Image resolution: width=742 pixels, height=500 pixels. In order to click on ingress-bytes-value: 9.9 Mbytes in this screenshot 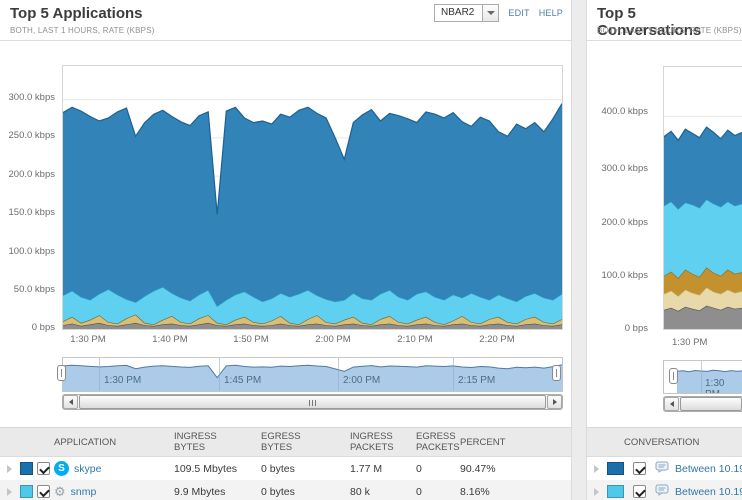, I will do `click(200, 491)`.